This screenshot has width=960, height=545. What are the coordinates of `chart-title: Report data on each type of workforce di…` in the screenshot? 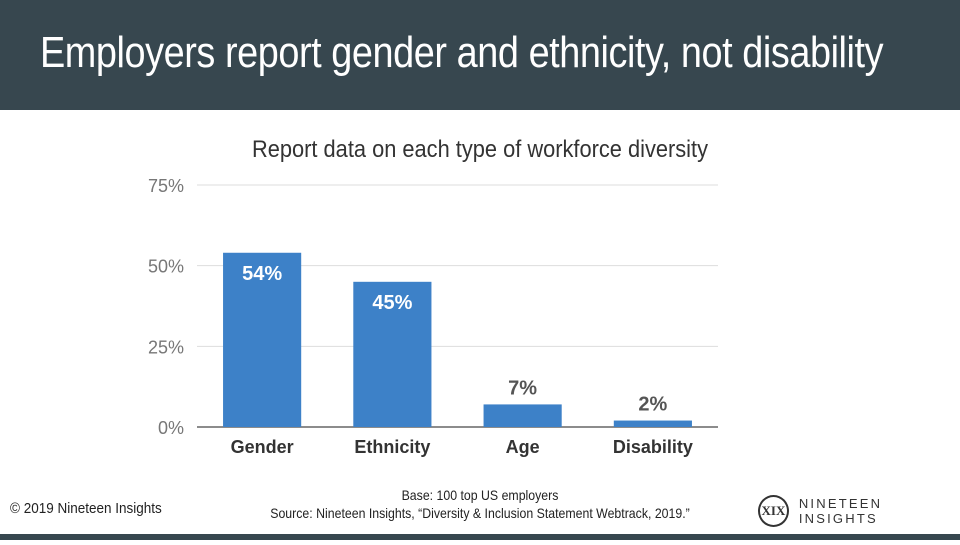 It's located at (480, 149).